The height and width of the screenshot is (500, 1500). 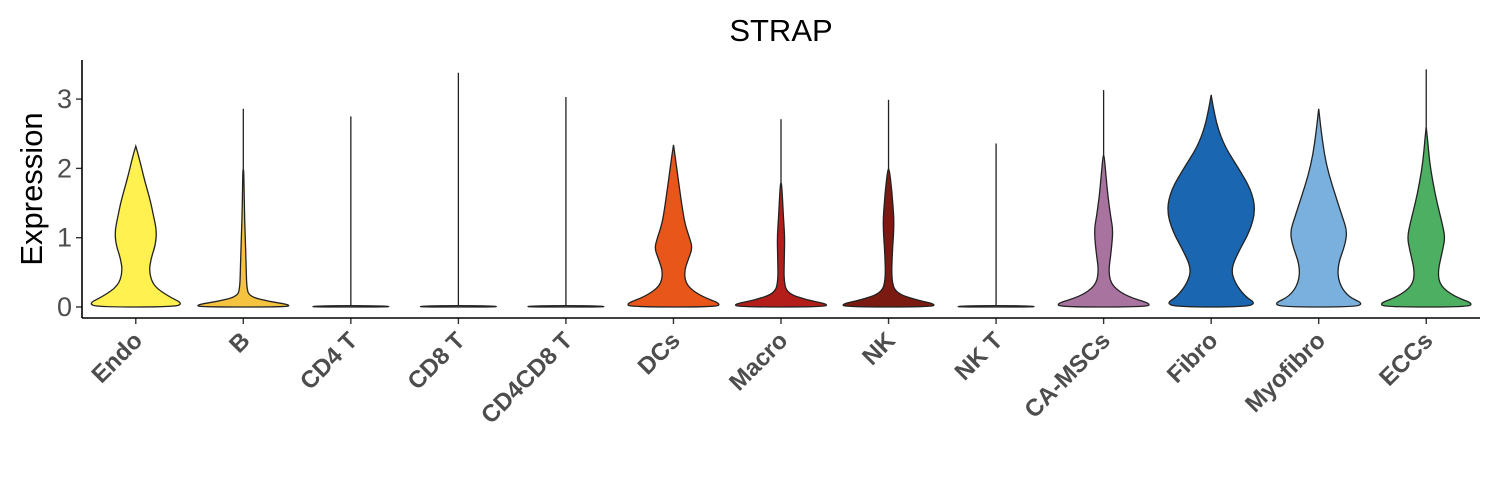 What do you see at coordinates (996, 306) in the screenshot?
I see `violin-nk-t` at bounding box center [996, 306].